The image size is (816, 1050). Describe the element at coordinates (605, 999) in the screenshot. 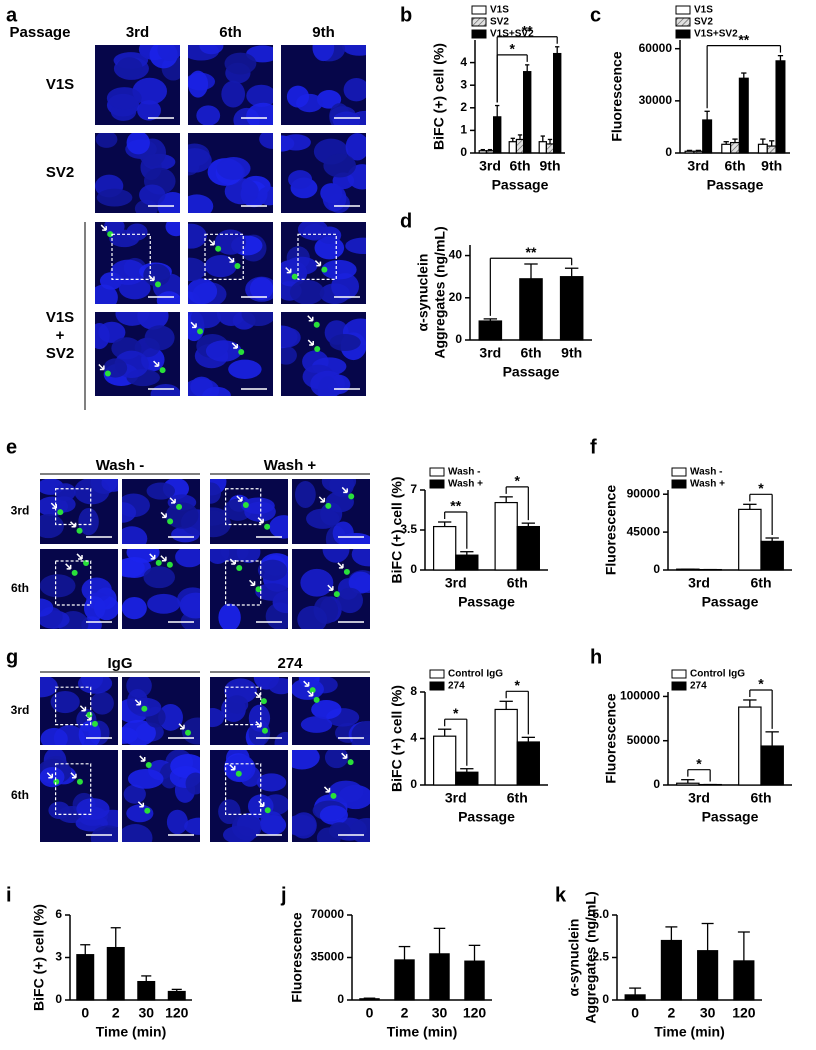

I see `y-tick-label: 0` at that location.